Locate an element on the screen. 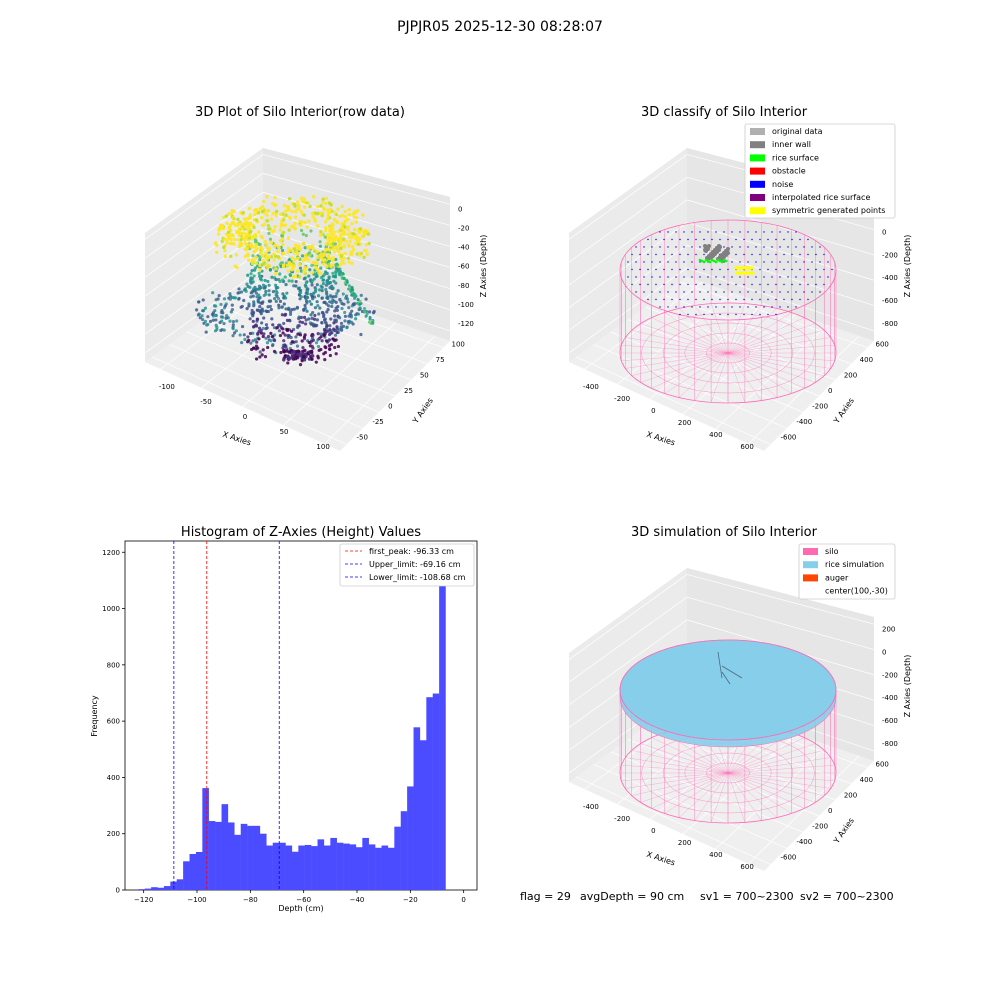  y-tick-label: 800 is located at coordinates (113, 665).